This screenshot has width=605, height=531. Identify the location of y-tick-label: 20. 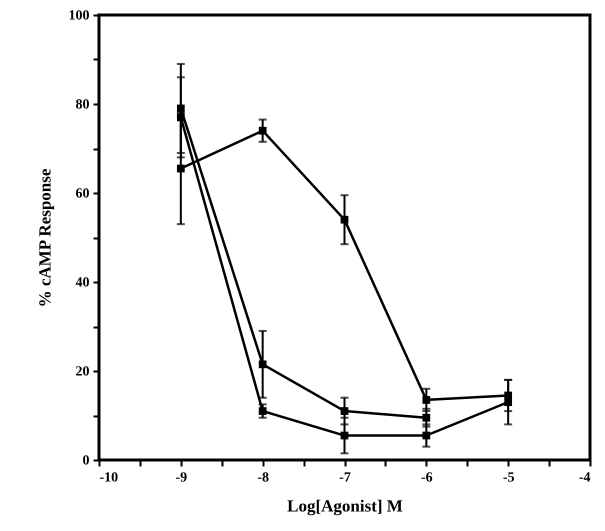
(83, 372).